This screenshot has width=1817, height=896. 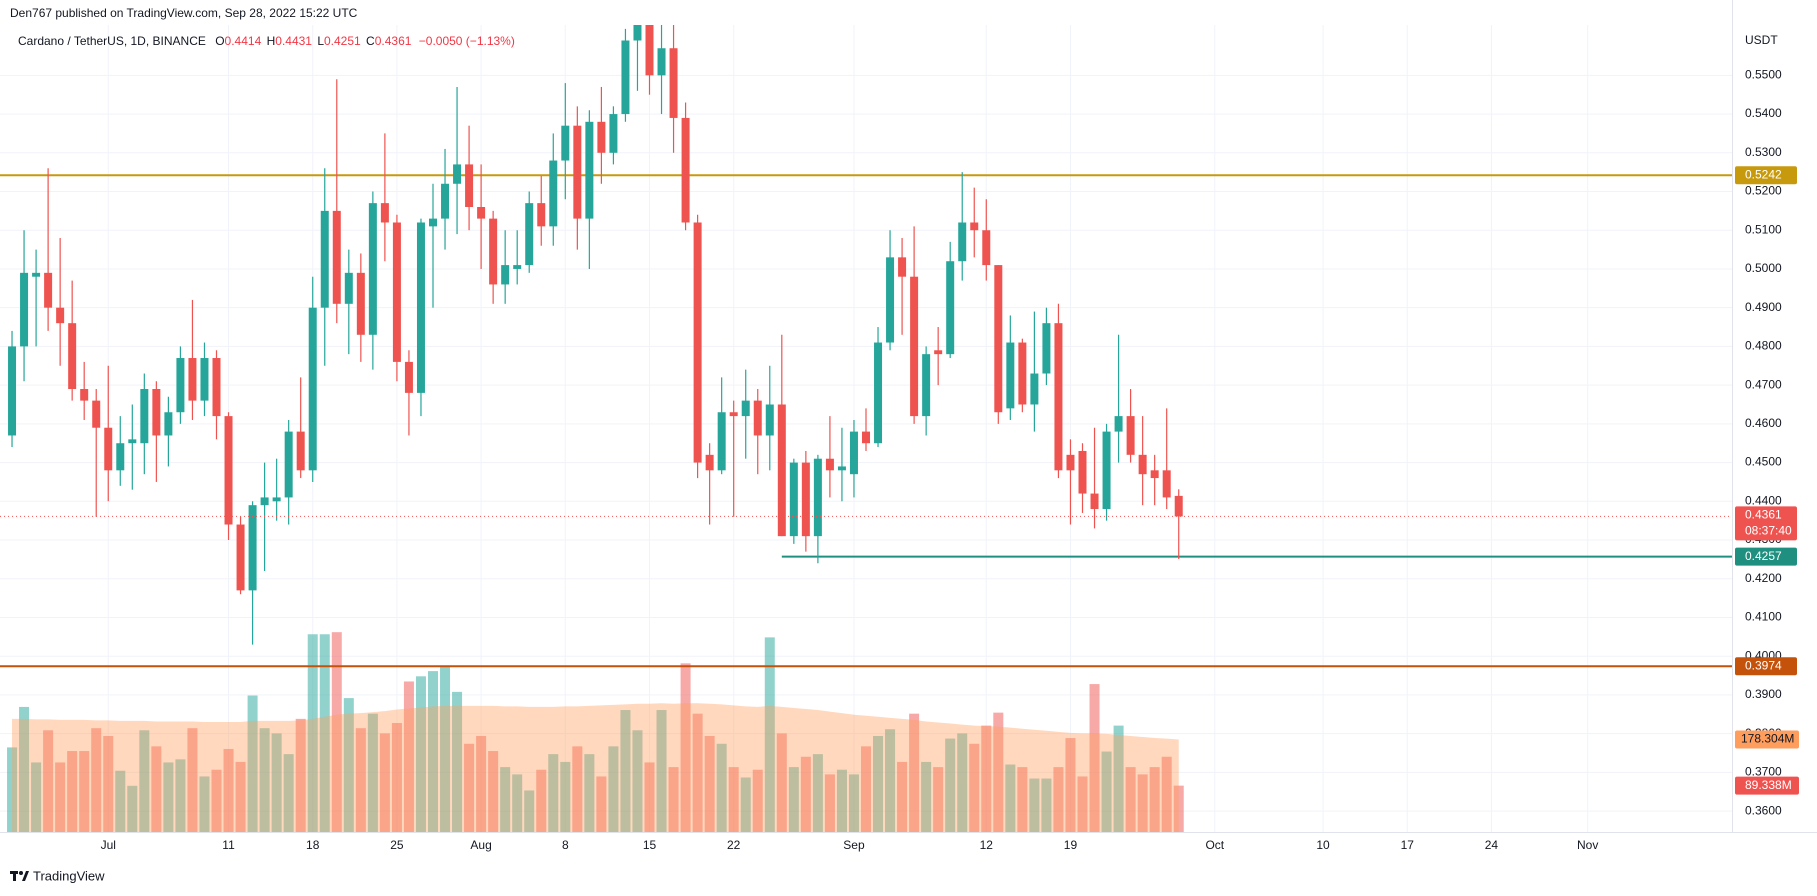 What do you see at coordinates (271, 41) in the screenshot?
I see `ohlc-label: H` at bounding box center [271, 41].